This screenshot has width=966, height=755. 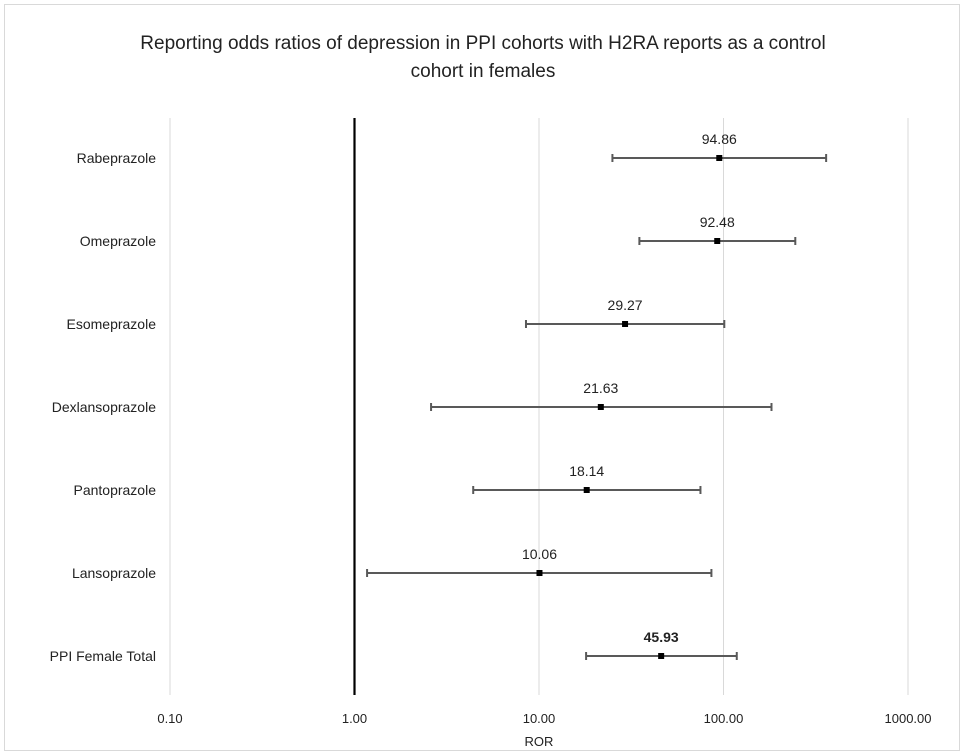 What do you see at coordinates (908, 718) in the screenshot?
I see `x-tick-label-4: 1000.00` at bounding box center [908, 718].